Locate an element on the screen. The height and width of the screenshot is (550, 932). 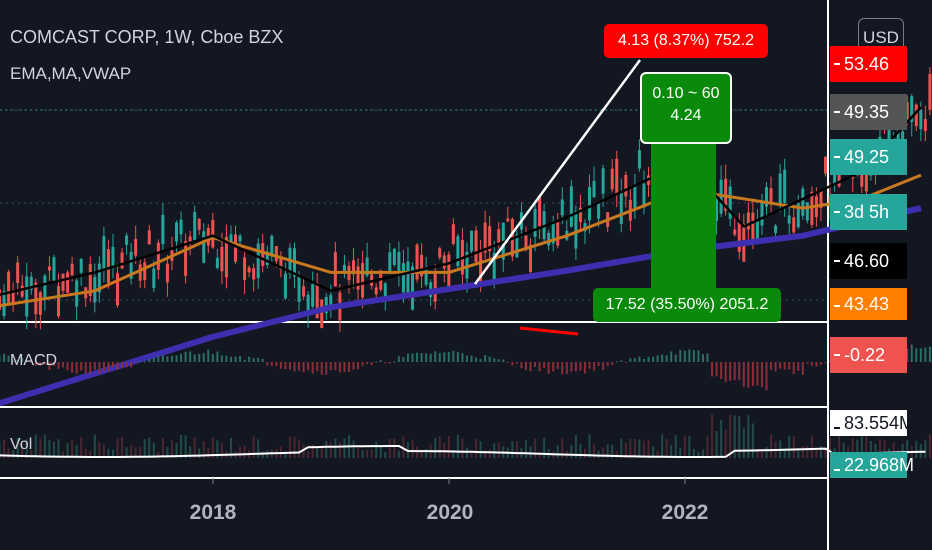
measure-top-label: 4.13 (8.37%) 752.2 is located at coordinates (686, 41).